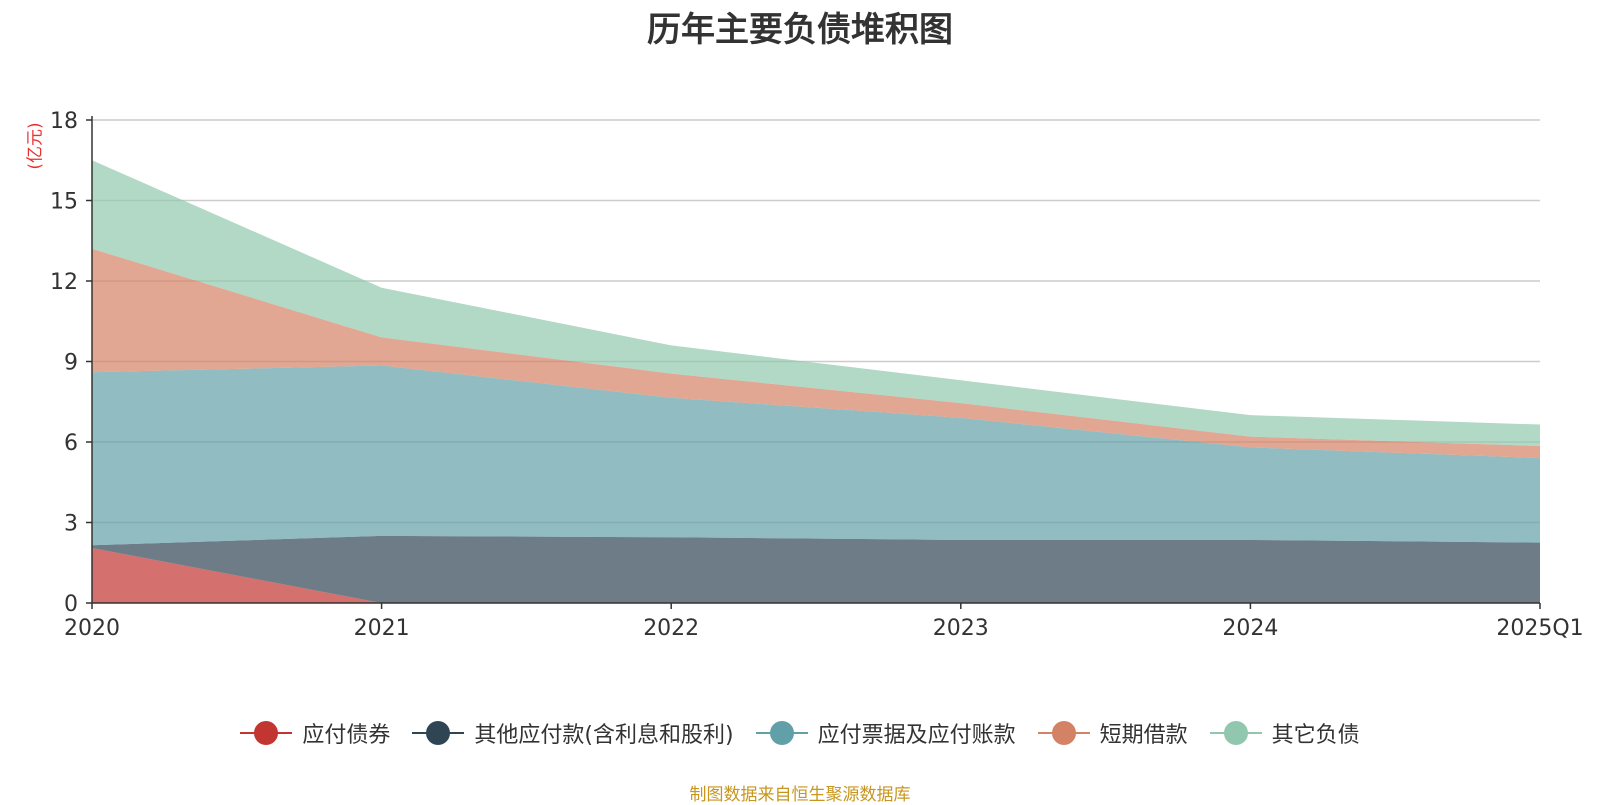  What do you see at coordinates (64, 202) in the screenshot?
I see `y-tick-label: 15` at bounding box center [64, 202].